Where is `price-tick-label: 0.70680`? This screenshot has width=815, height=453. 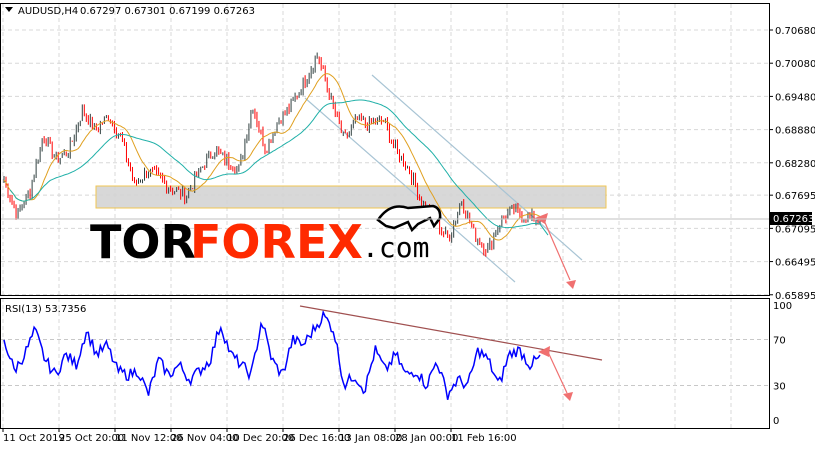 price-tick-label: 0.70680 is located at coordinates (795, 31).